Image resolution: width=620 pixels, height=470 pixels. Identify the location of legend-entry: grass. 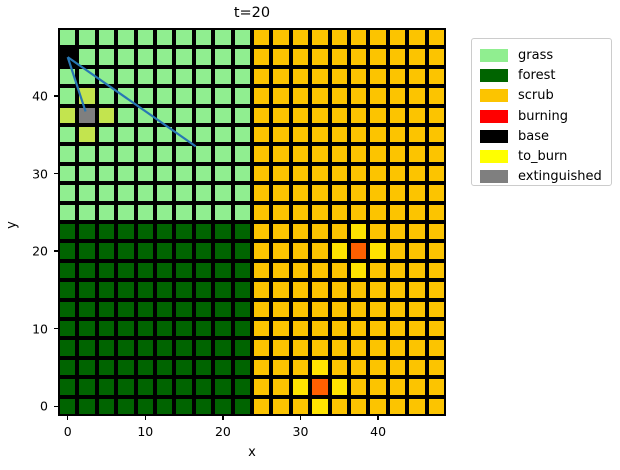
(541, 55).